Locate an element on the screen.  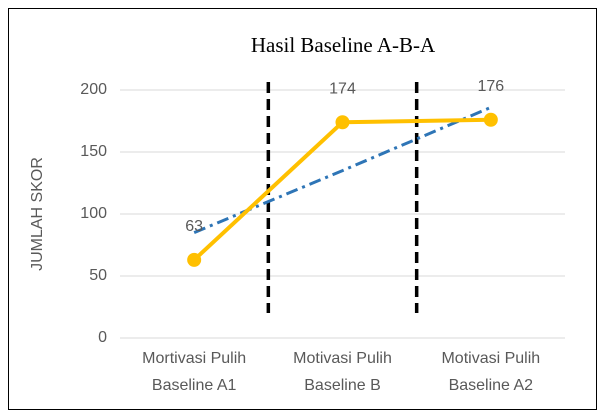
y-tick-label: 0 is located at coordinates (102, 337).